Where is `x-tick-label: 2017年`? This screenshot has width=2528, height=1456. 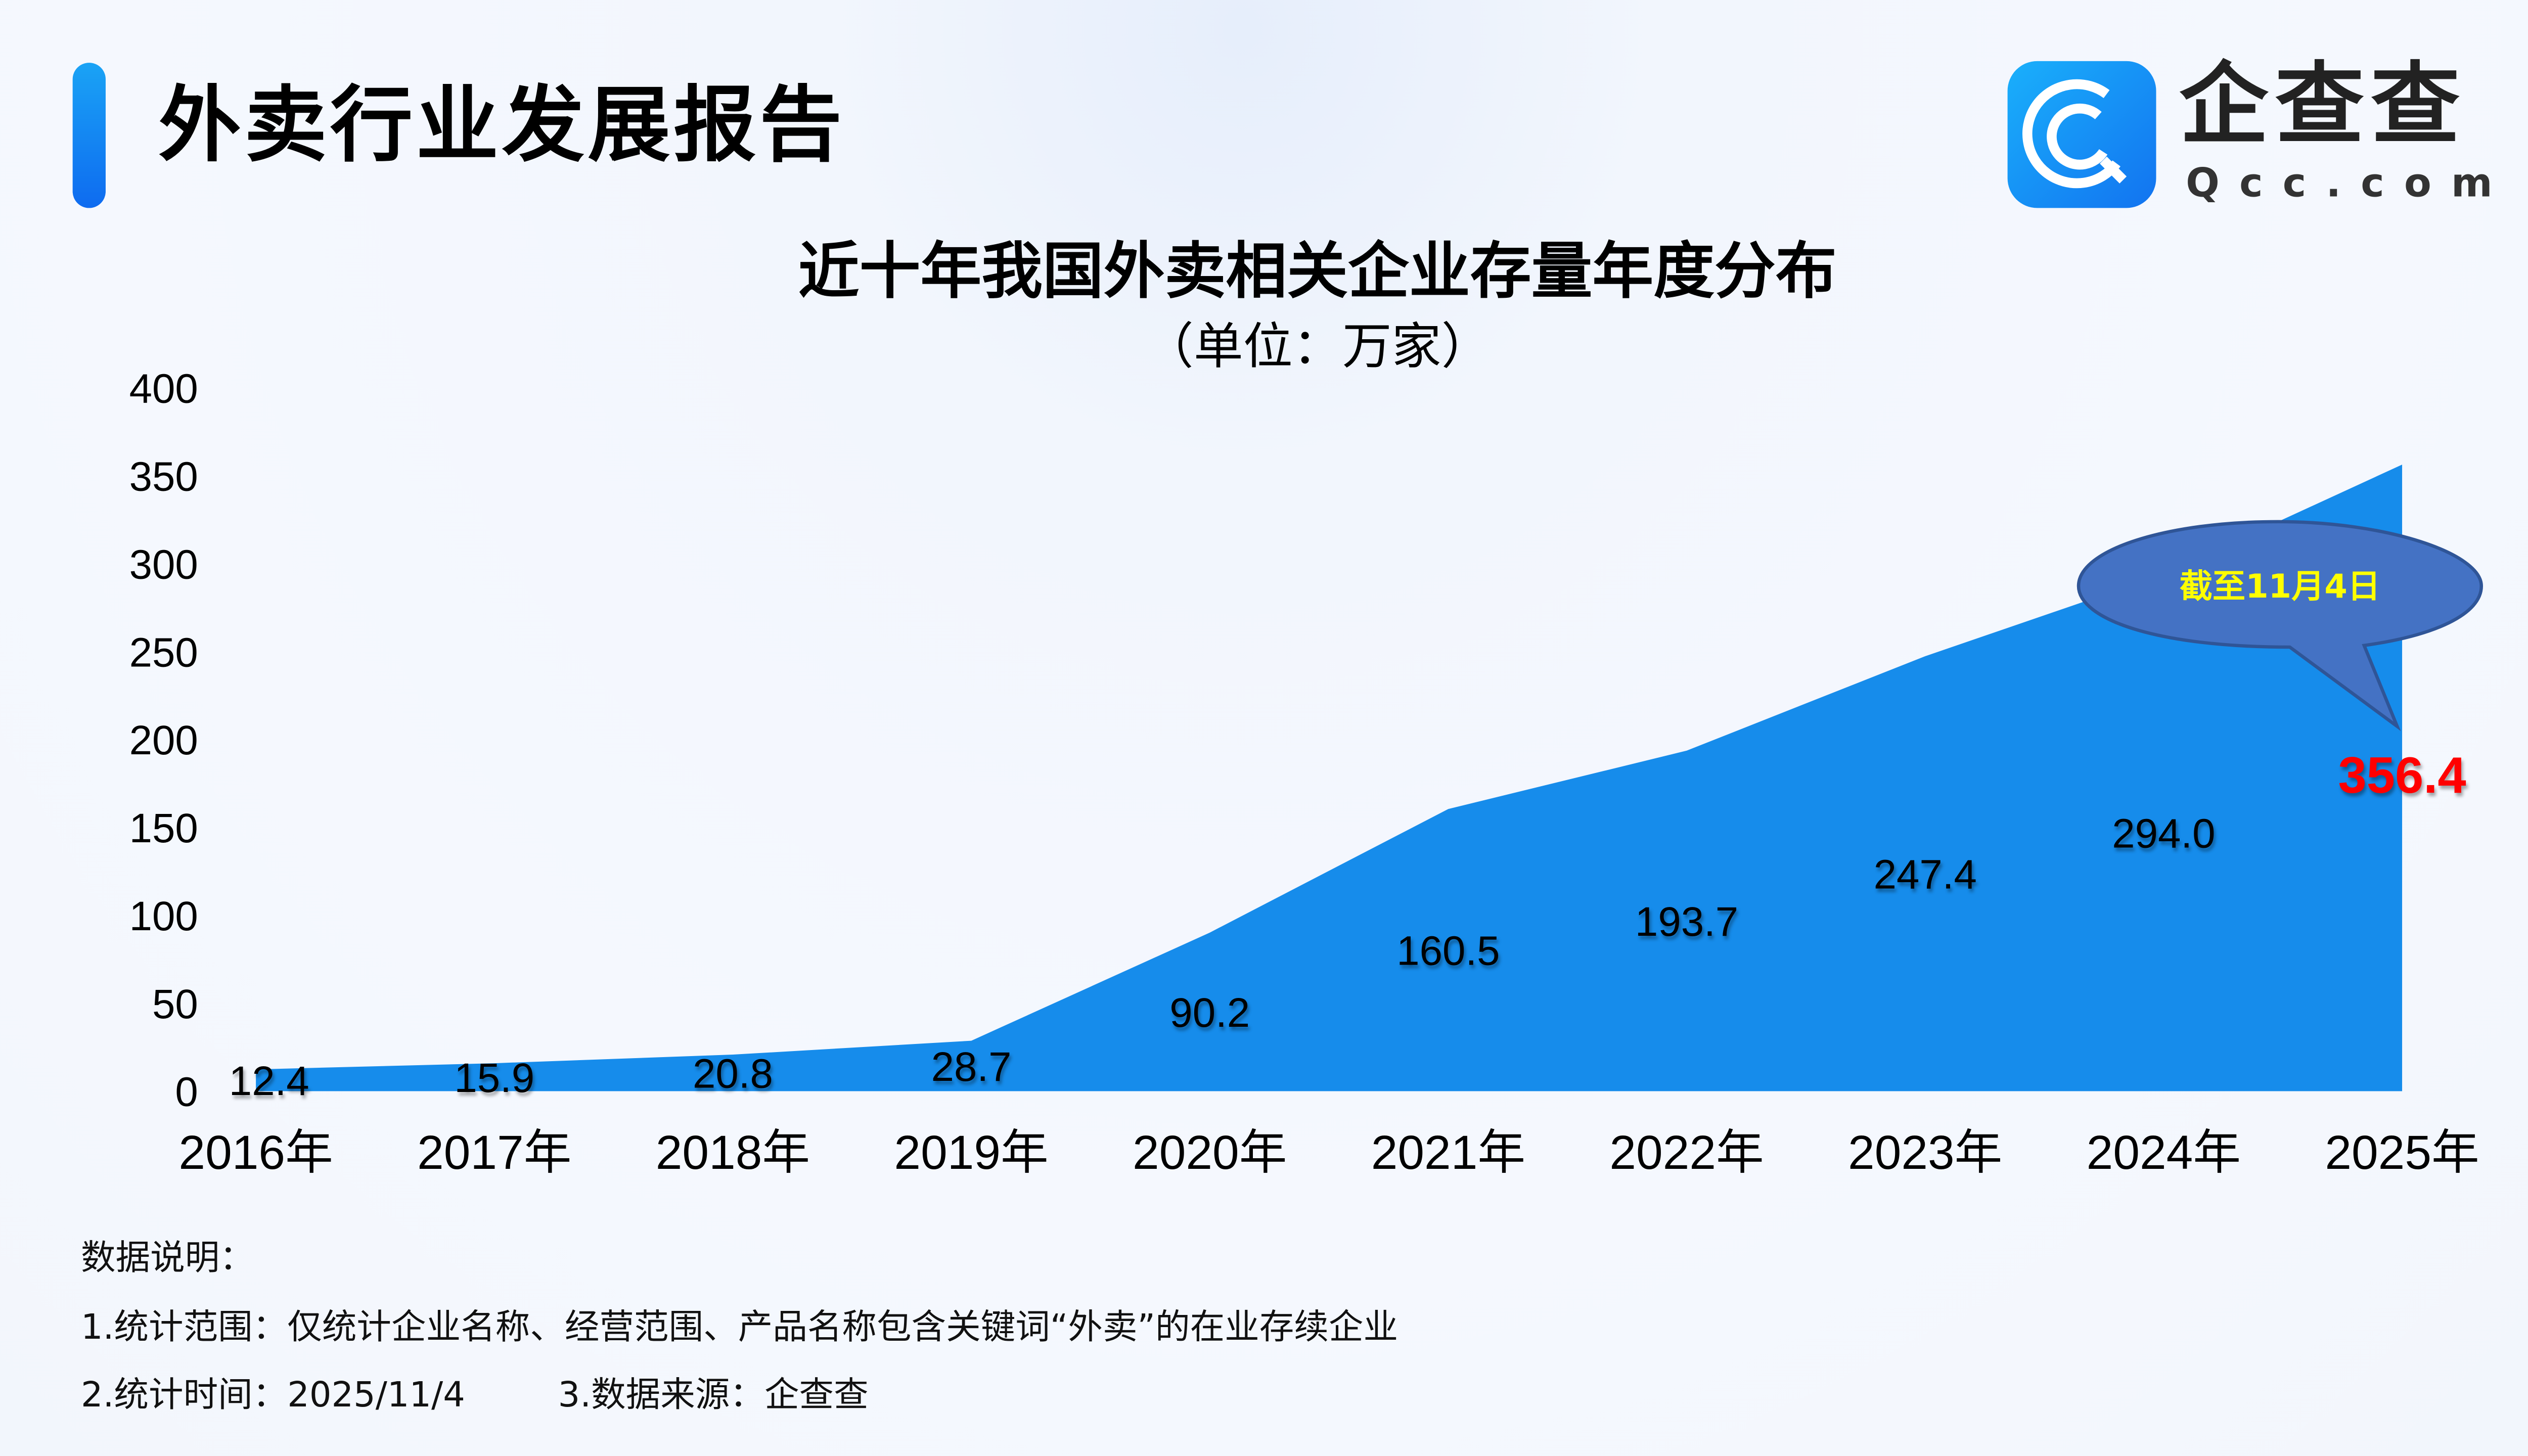
x-tick-label: 2017年 is located at coordinates (494, 1152).